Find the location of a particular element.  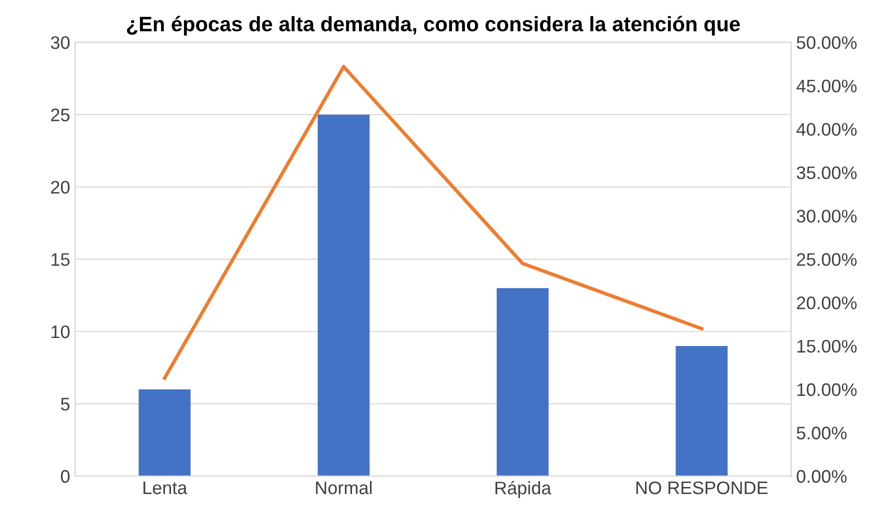

y-tick-label: 5 is located at coordinates (65, 404).